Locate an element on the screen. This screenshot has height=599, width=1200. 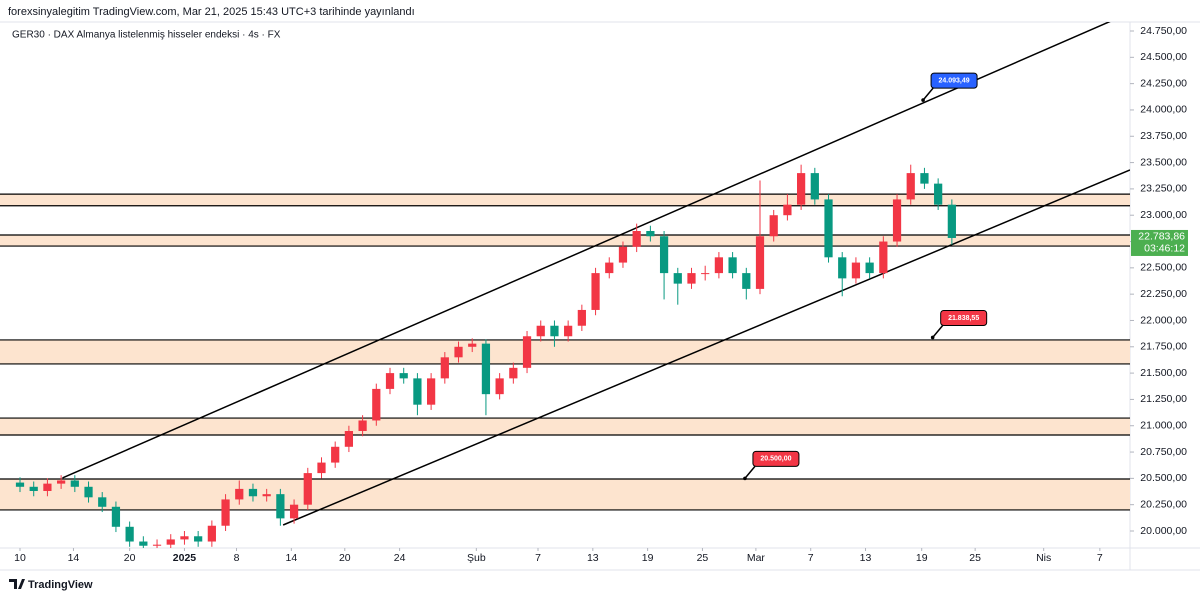
y-tick-label: 24.750,00 is located at coordinates (1163, 31).